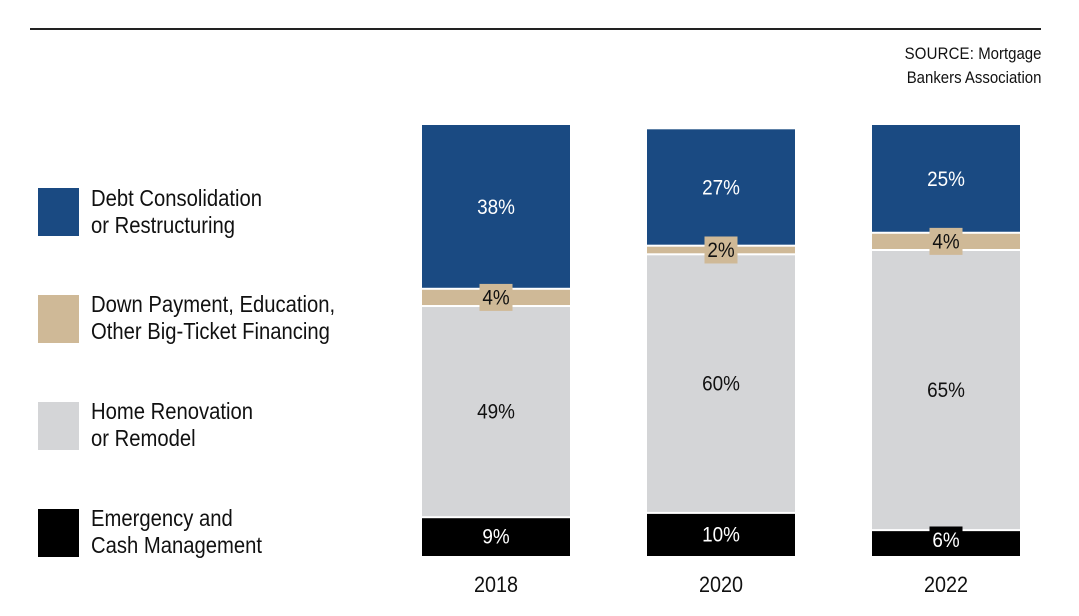  Describe the element at coordinates (163, 225) in the screenshot. I see `legend-label-debt-line2: or Restructuring` at that location.